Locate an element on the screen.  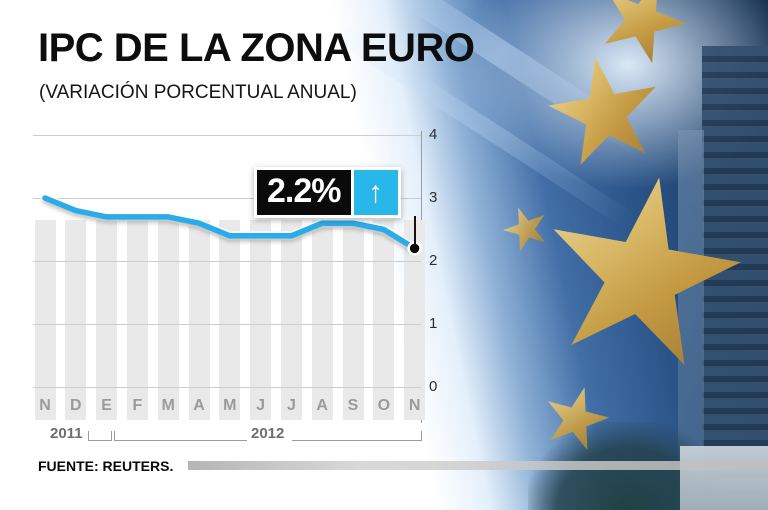
callout-value: 2.2% is located at coordinates (304, 192).